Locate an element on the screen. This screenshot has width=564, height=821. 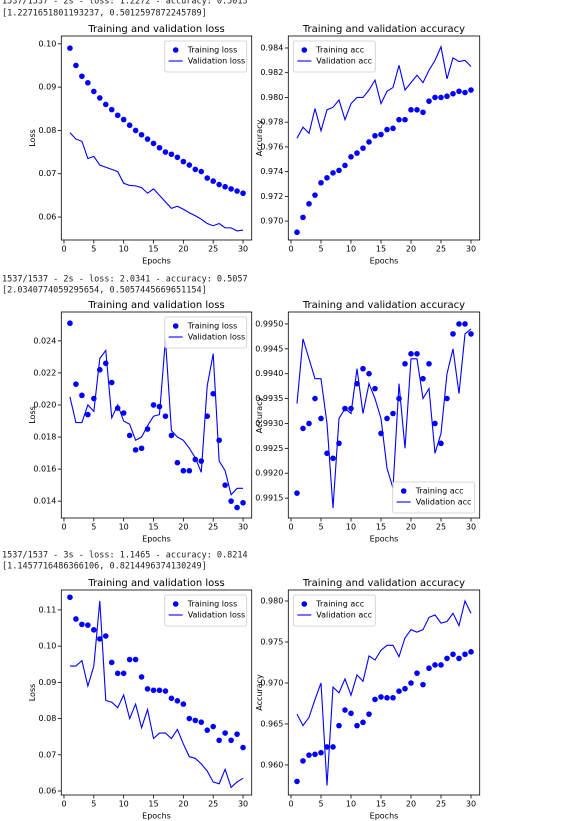
y-tick-label: 0.9915 is located at coordinates (269, 498).